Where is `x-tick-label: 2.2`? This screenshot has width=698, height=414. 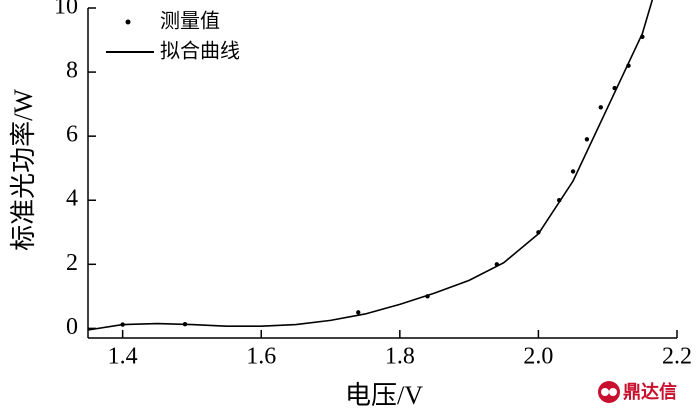 x-tick-label: 2.2 is located at coordinates (677, 357).